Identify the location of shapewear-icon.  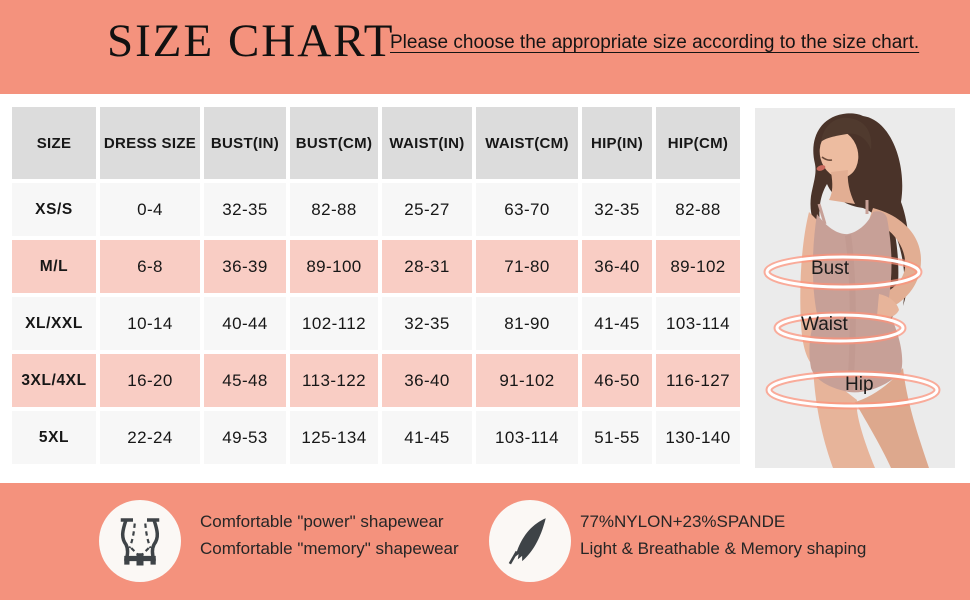
(140, 542).